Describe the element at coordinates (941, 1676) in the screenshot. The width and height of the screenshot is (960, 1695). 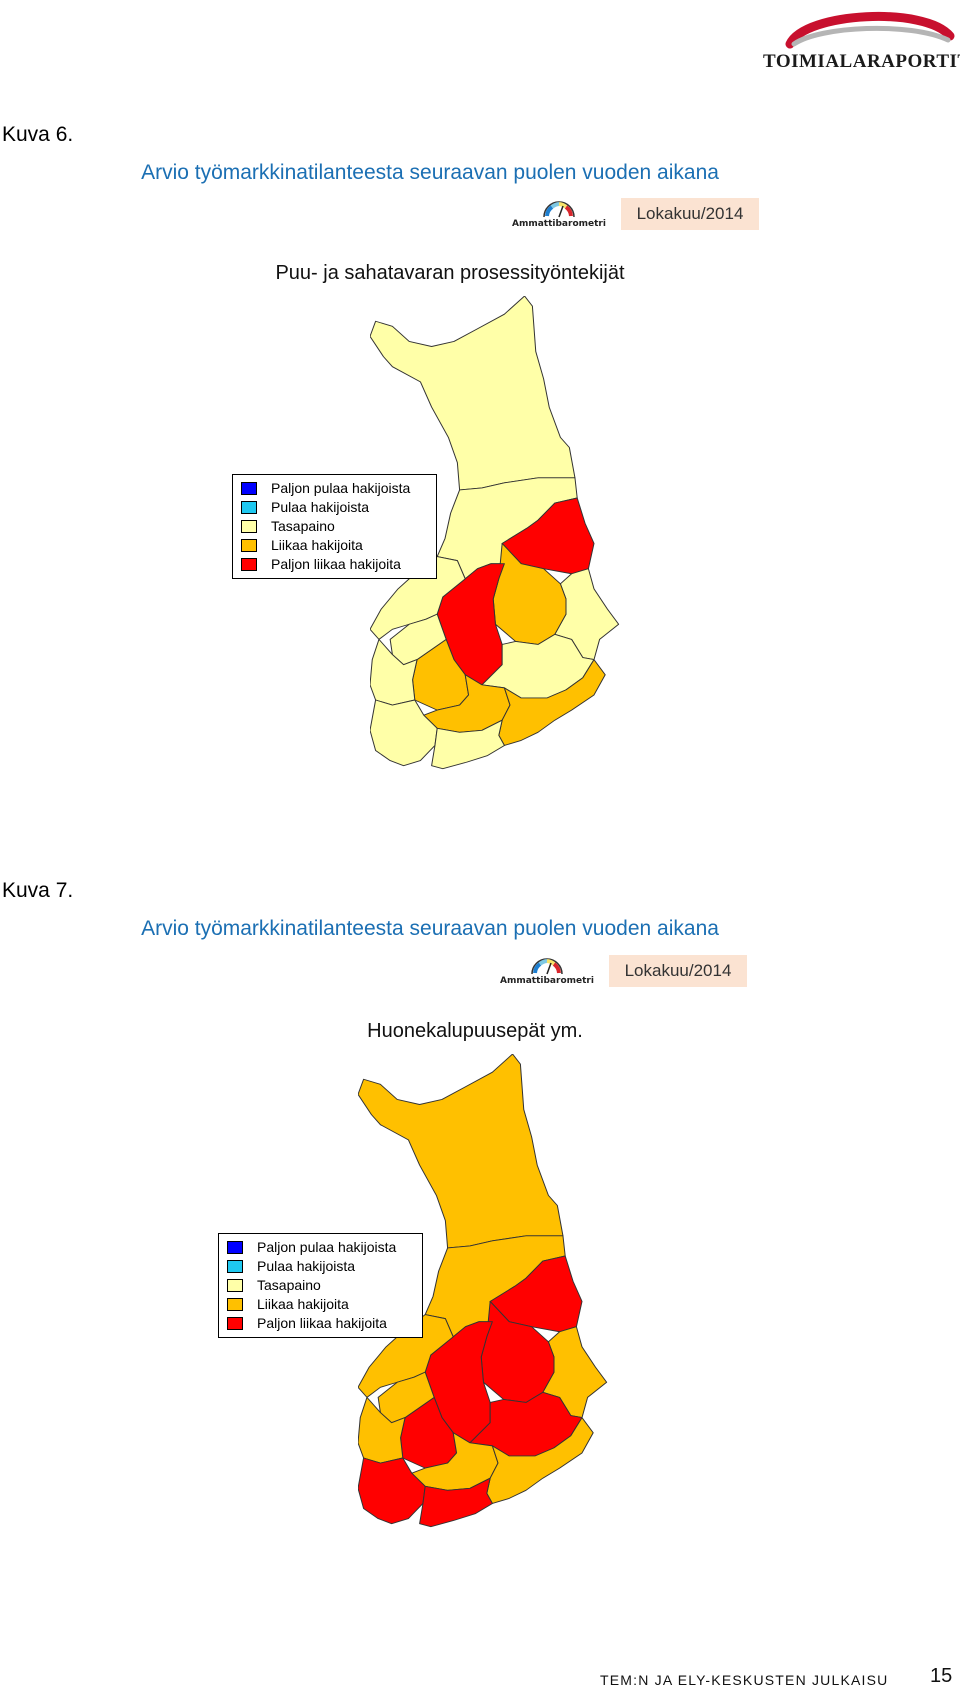
I see `page-number: 15` at that location.